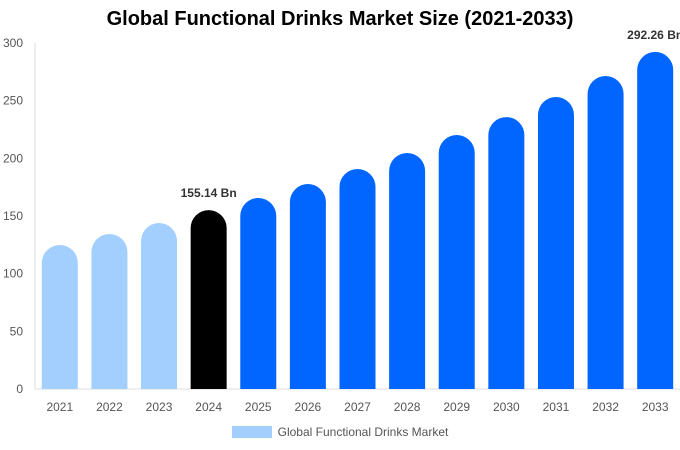 Image resolution: width=680 pixels, height=450 pixels. I want to click on bar-2023, so click(159, 306).